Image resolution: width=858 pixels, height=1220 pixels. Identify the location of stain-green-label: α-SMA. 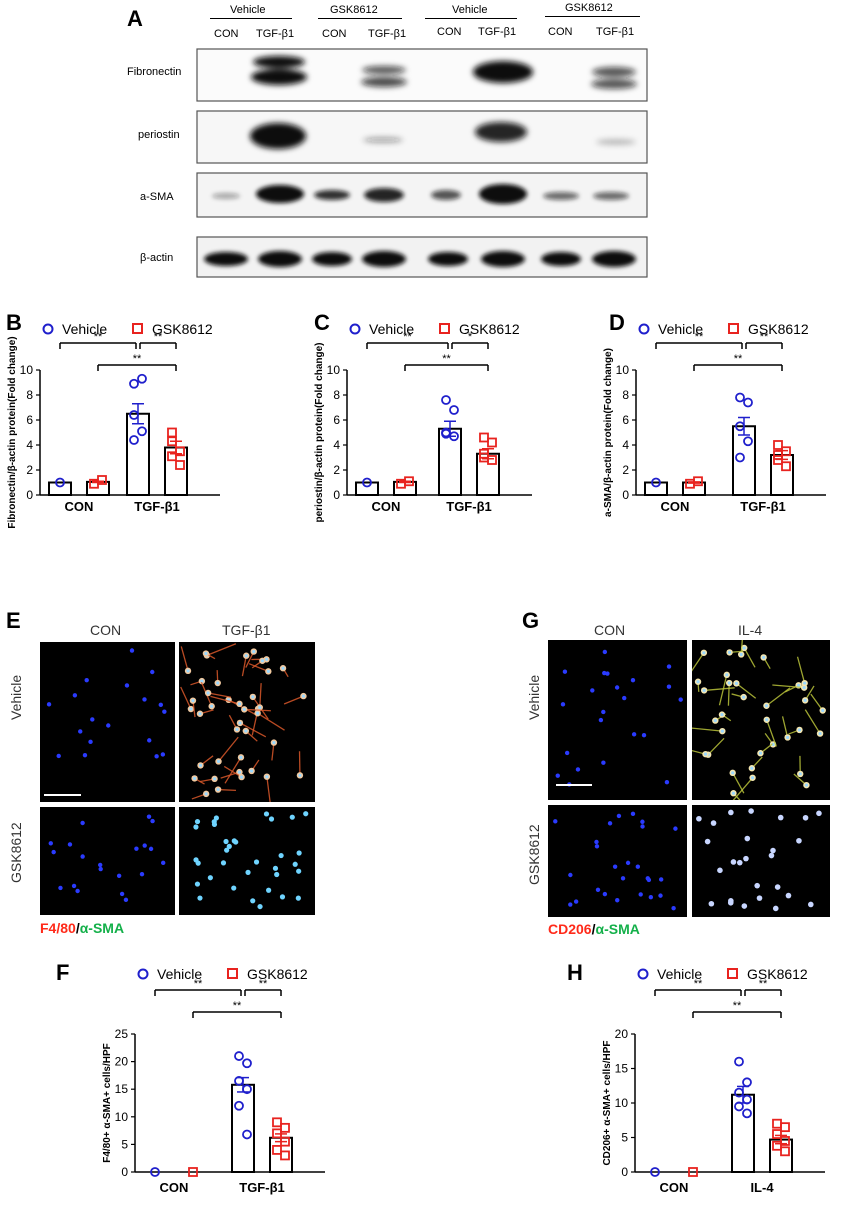
(617, 929).